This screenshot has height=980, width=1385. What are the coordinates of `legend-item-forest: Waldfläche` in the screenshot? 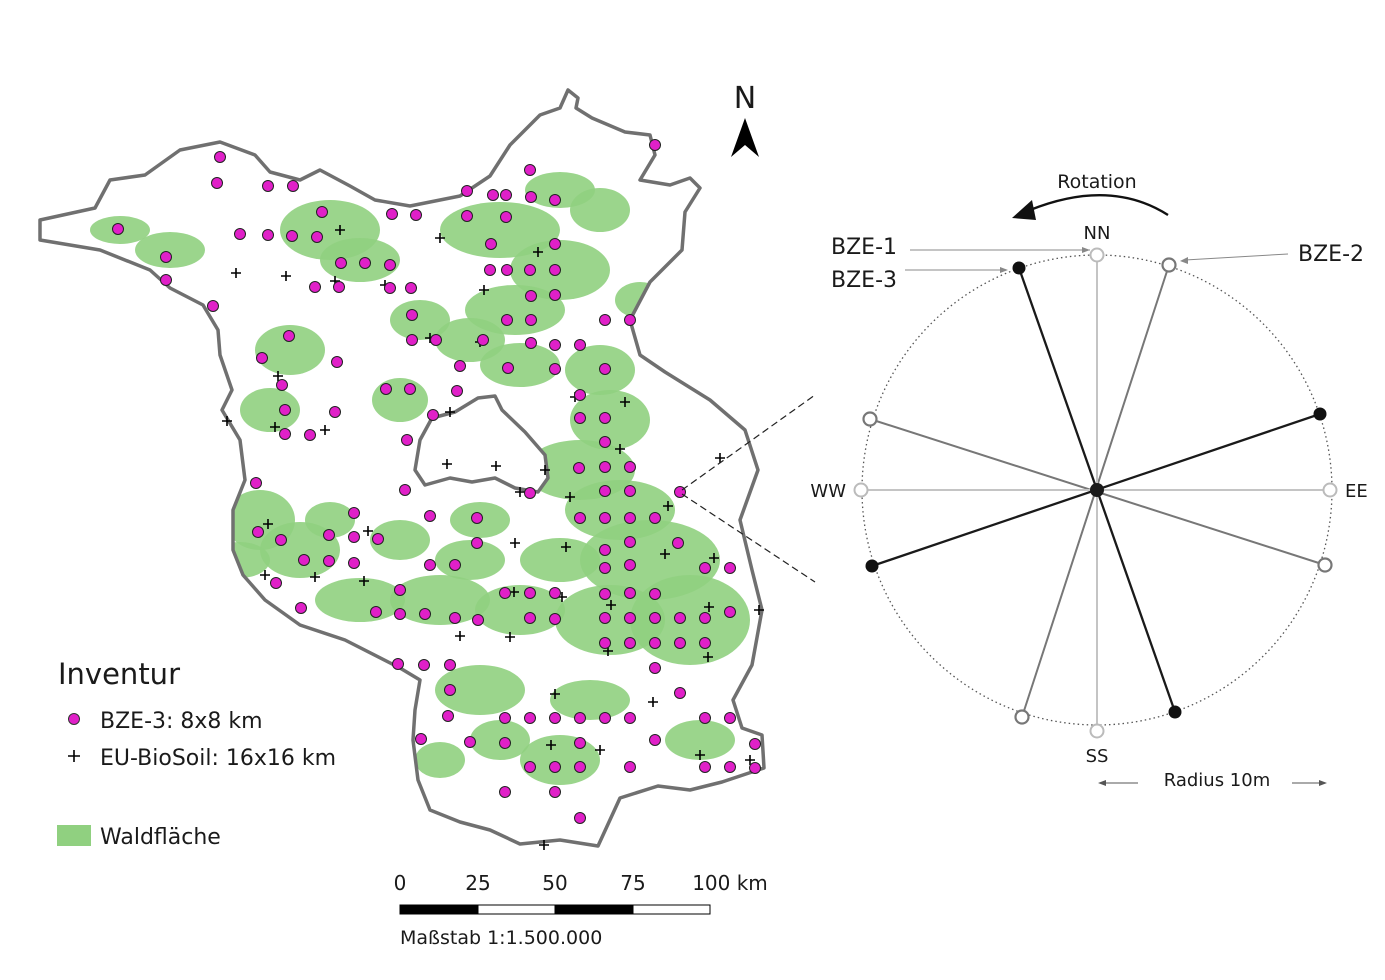 It's located at (160, 837).